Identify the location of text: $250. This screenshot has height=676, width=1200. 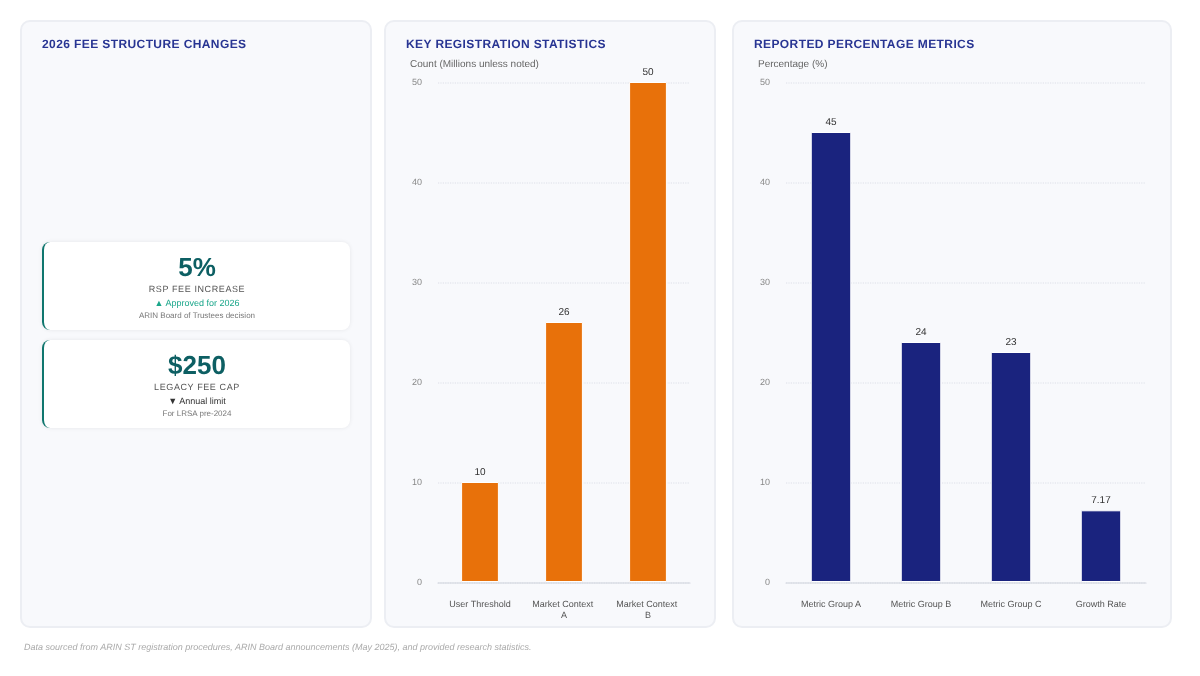
(197, 365).